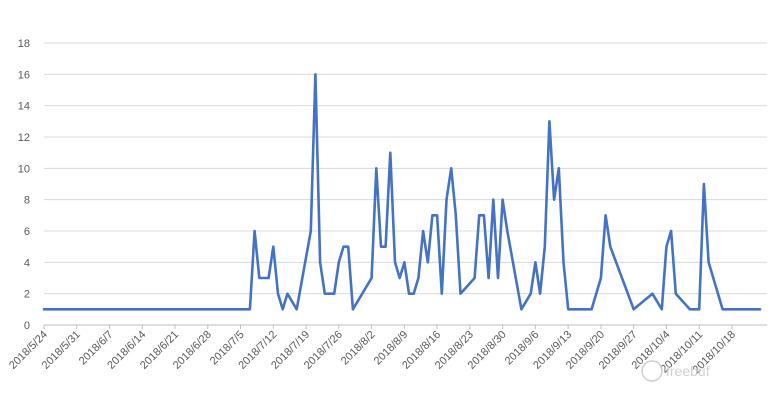  What do you see at coordinates (24, 185) in the screenshot?
I see `y-axis: 0 2 4 6 8 10 12 14 16 18` at bounding box center [24, 185].